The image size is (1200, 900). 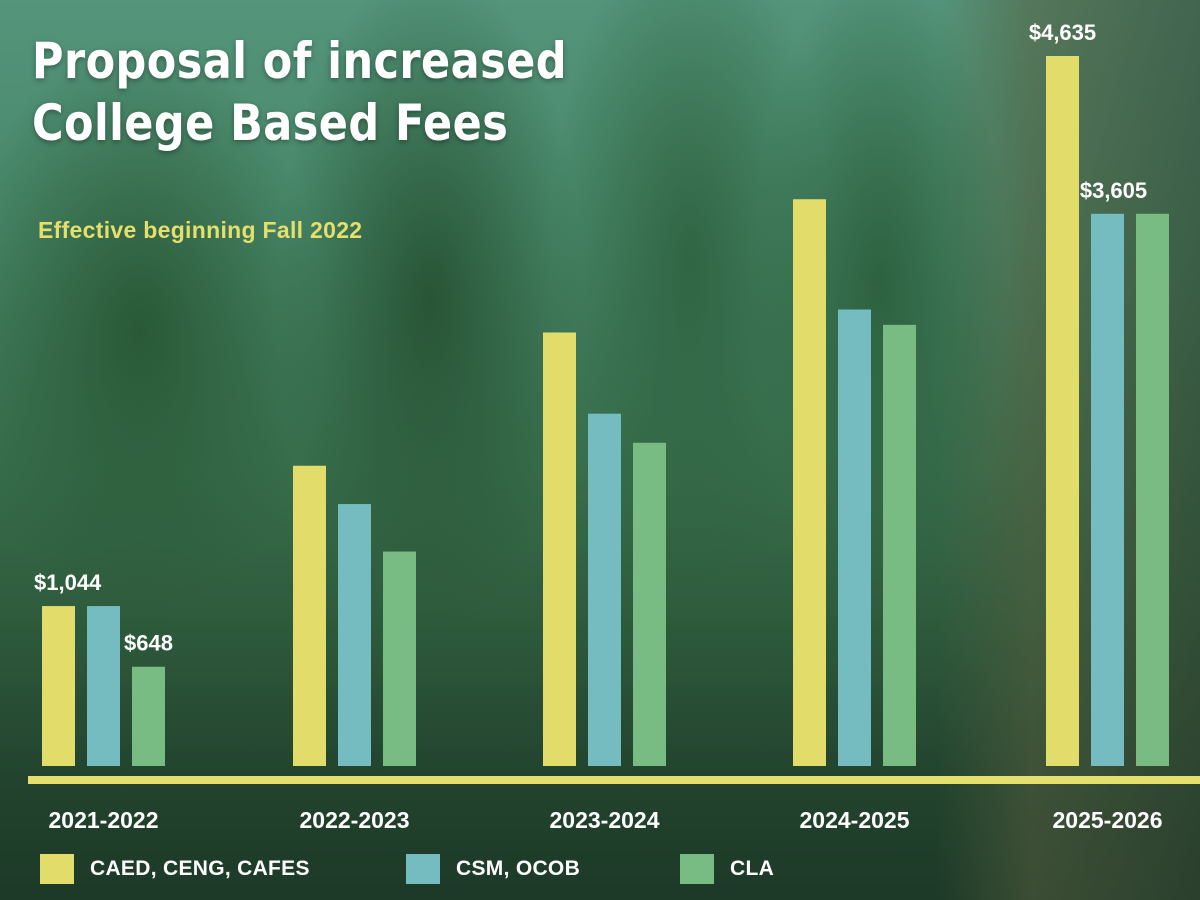 What do you see at coordinates (104, 820) in the screenshot?
I see `x-tick-label-2021-2022: 2021-2022` at bounding box center [104, 820].